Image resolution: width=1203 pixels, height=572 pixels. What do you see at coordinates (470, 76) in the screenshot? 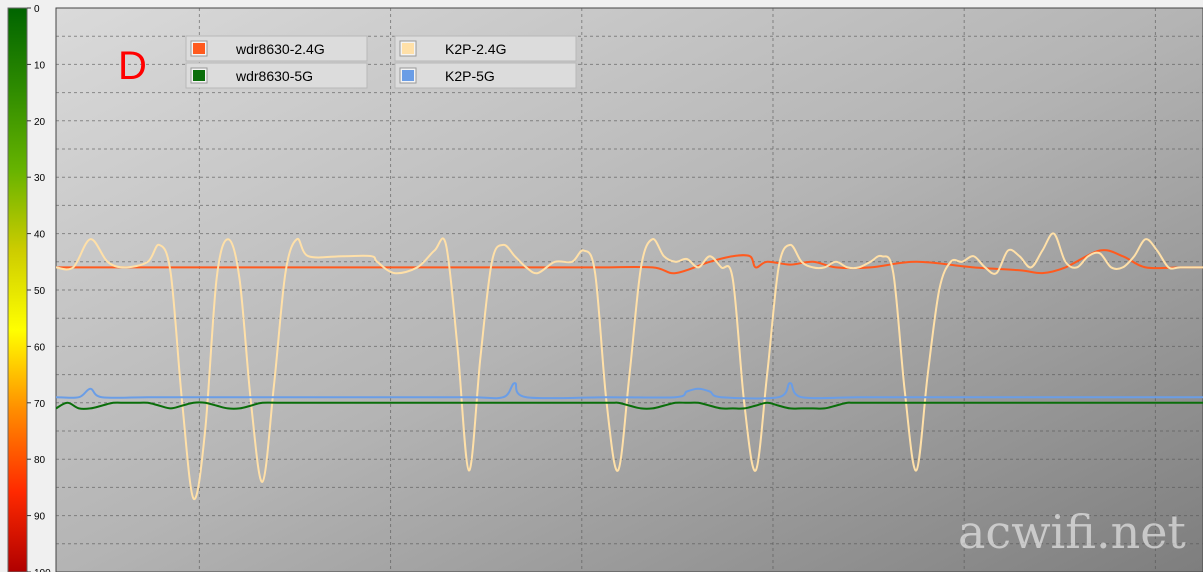
I see `legend-label: K2P-5G` at bounding box center [470, 76].